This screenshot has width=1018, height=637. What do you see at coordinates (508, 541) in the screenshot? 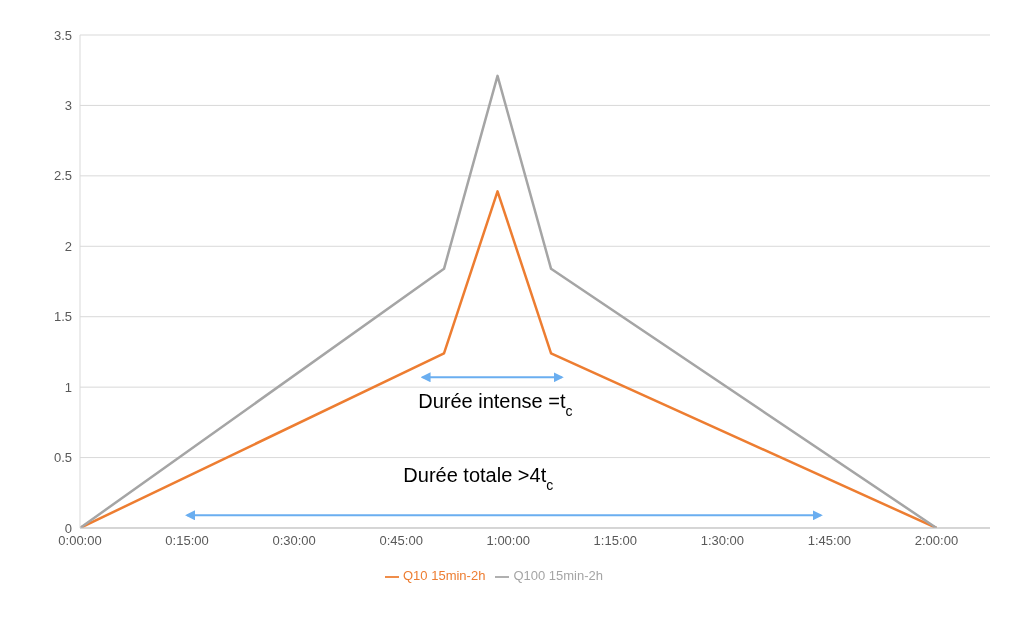
I see `x-tick-label: 1:00:00` at bounding box center [508, 541].